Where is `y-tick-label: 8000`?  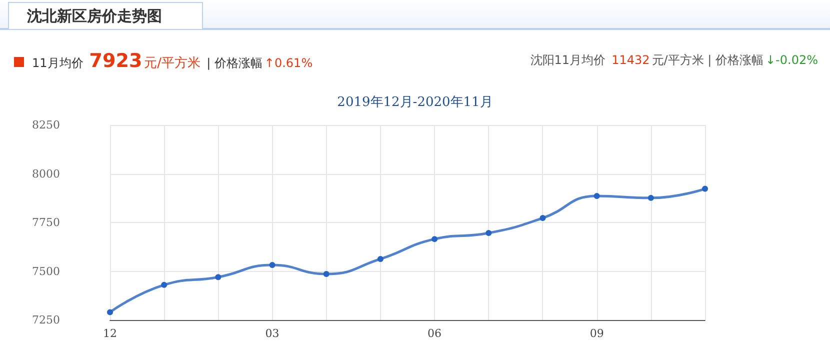
y-tick-label: 8000 is located at coordinates (46, 173).